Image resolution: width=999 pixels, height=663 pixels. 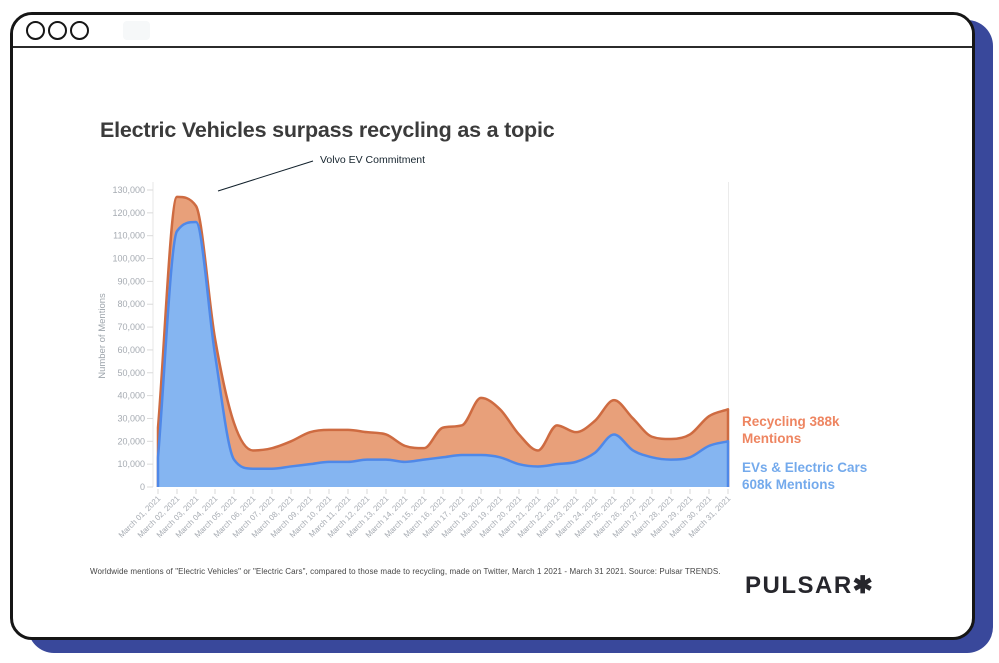 I want to click on y-tick-label: 30,000, so click(x=131, y=418).